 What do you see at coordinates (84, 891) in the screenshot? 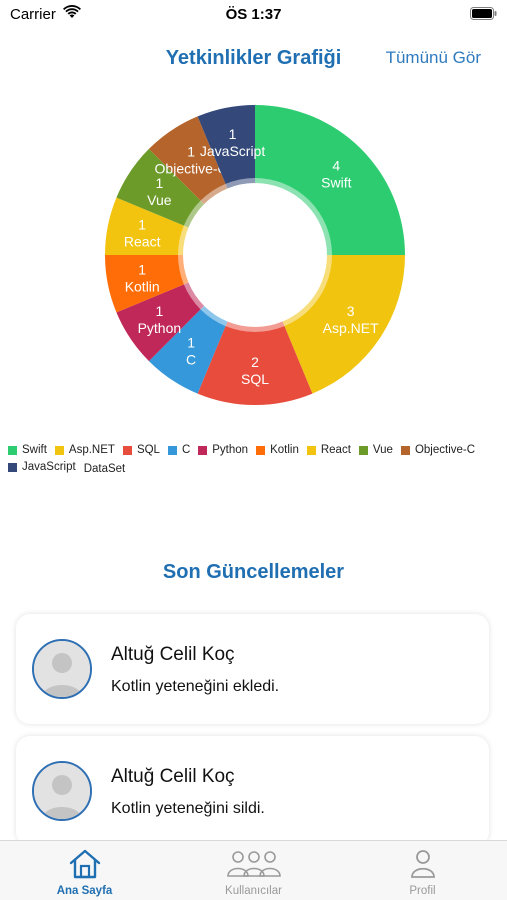
I see `tab-home-label: Ana Sayfa` at bounding box center [84, 891].